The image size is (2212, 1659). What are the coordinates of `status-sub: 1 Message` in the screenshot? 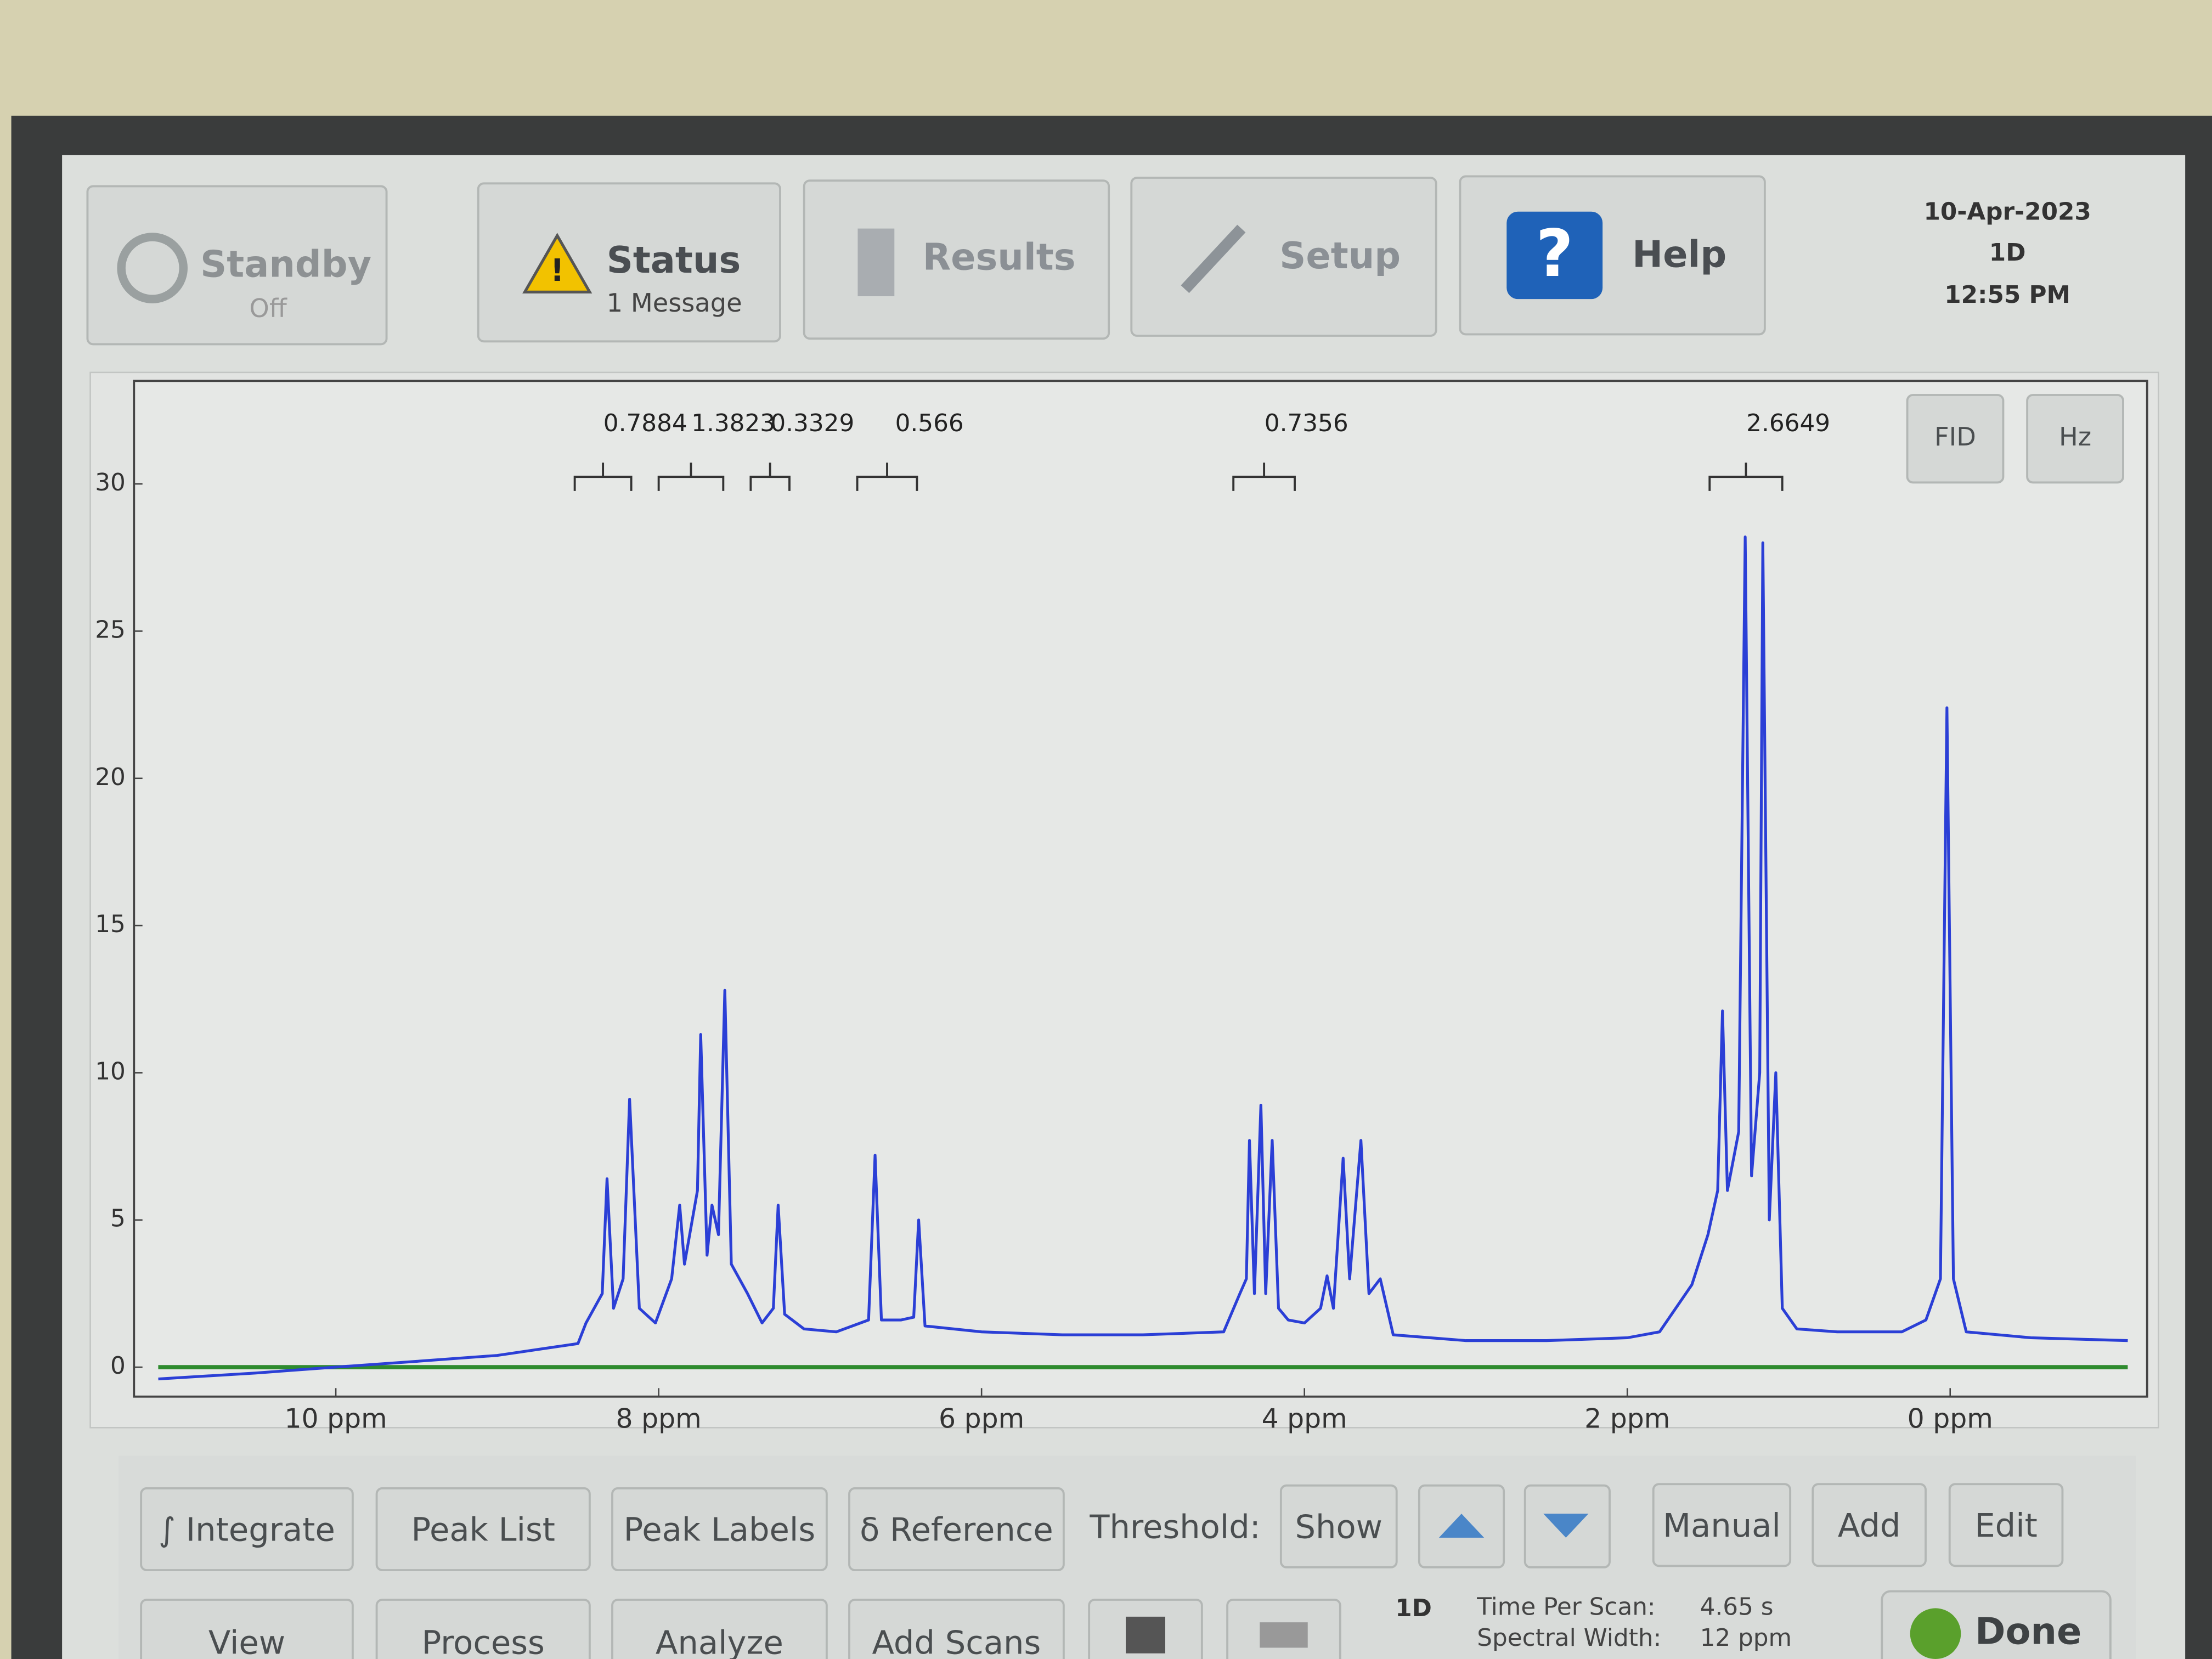 It's located at (675, 303).